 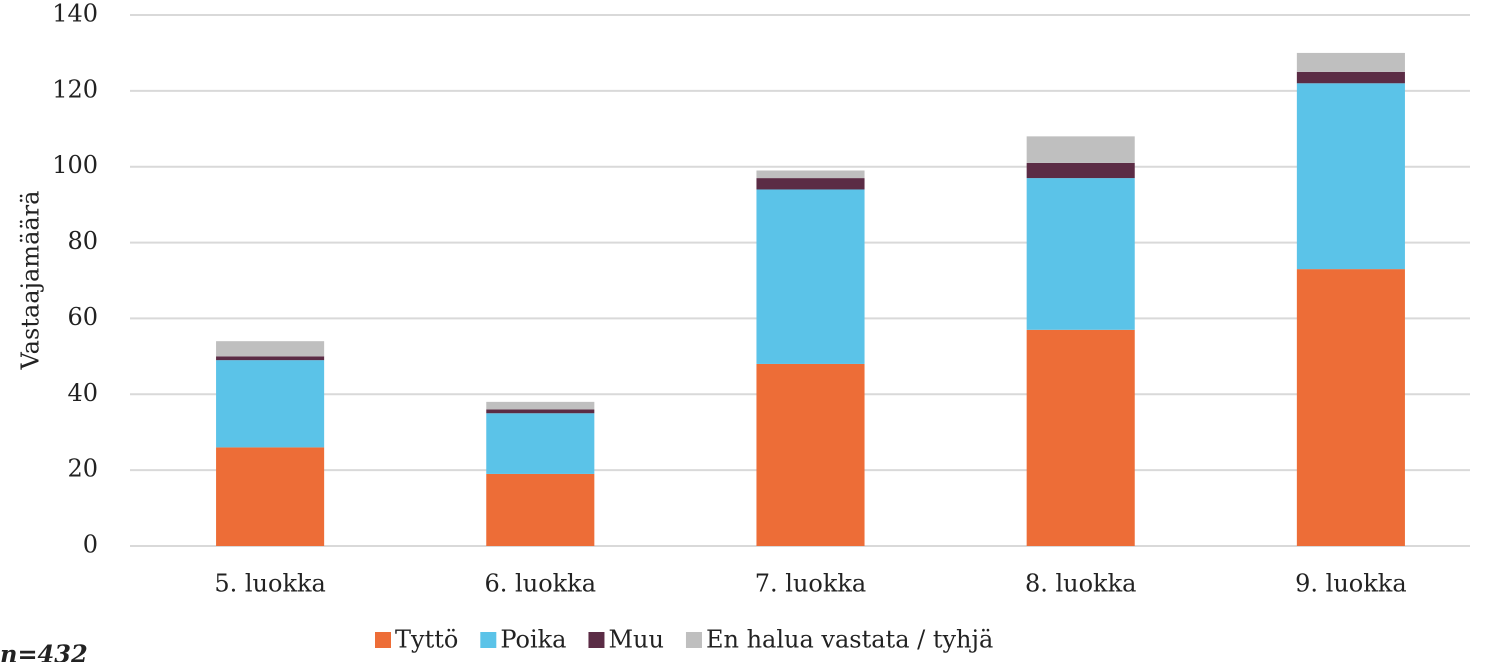 I want to click on y-tick-label: 100, so click(x=75, y=165).